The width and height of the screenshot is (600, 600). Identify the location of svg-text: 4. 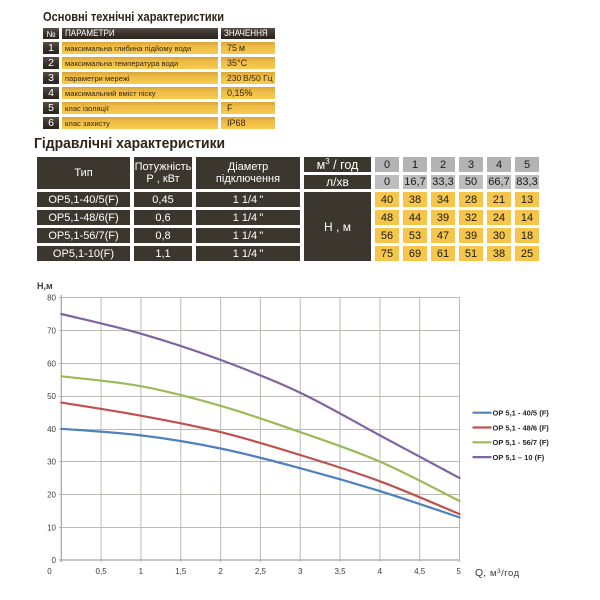
(380, 571).